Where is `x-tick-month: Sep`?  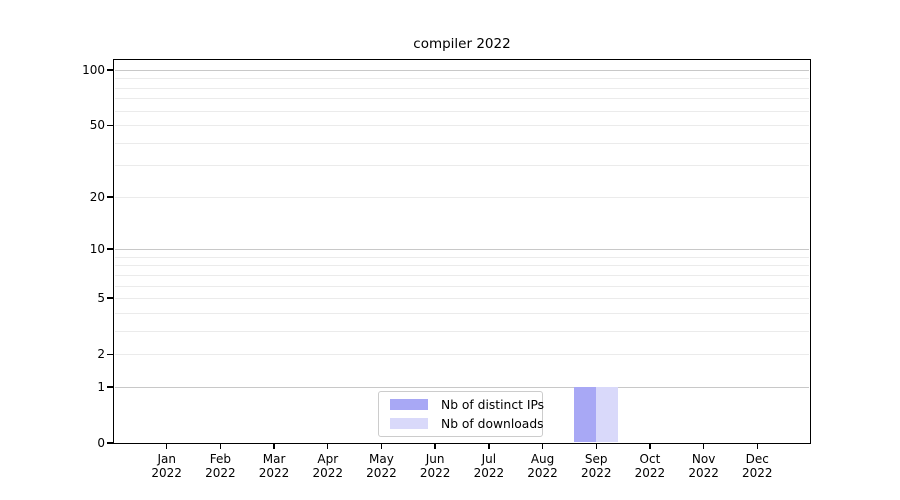
x-tick-month: Sep is located at coordinates (596, 459).